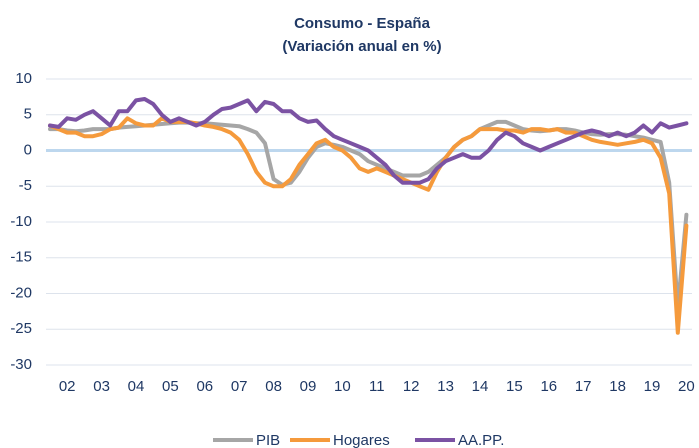  What do you see at coordinates (239, 386) in the screenshot?
I see `x-tick-label: 07` at bounding box center [239, 386].